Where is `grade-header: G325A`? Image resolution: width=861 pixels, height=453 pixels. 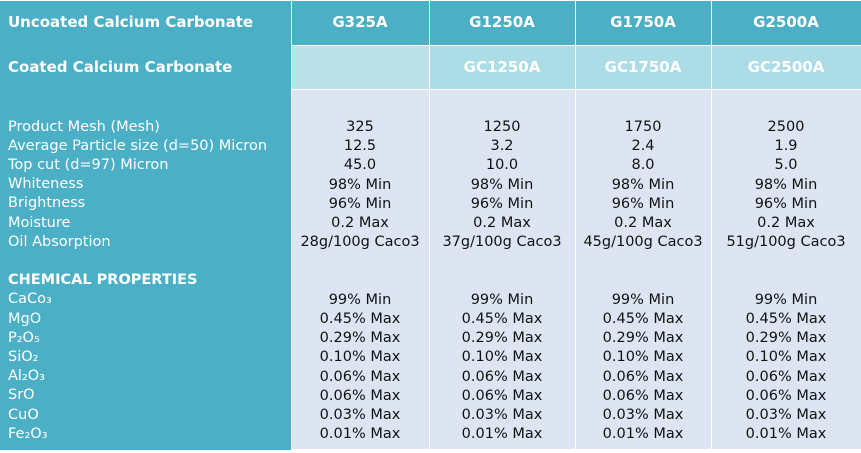
grade-header: G325A is located at coordinates (360, 23).